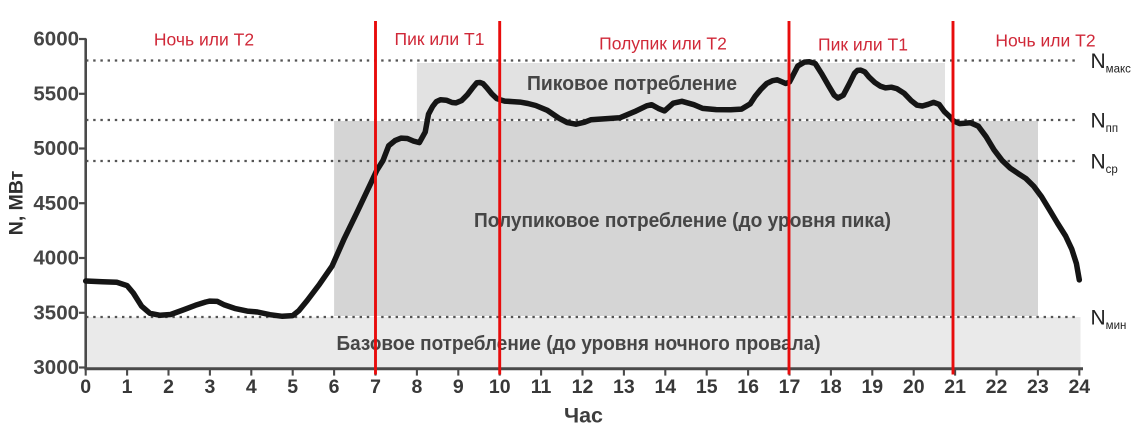  I want to click on svg-text: 12, so click(583, 387).